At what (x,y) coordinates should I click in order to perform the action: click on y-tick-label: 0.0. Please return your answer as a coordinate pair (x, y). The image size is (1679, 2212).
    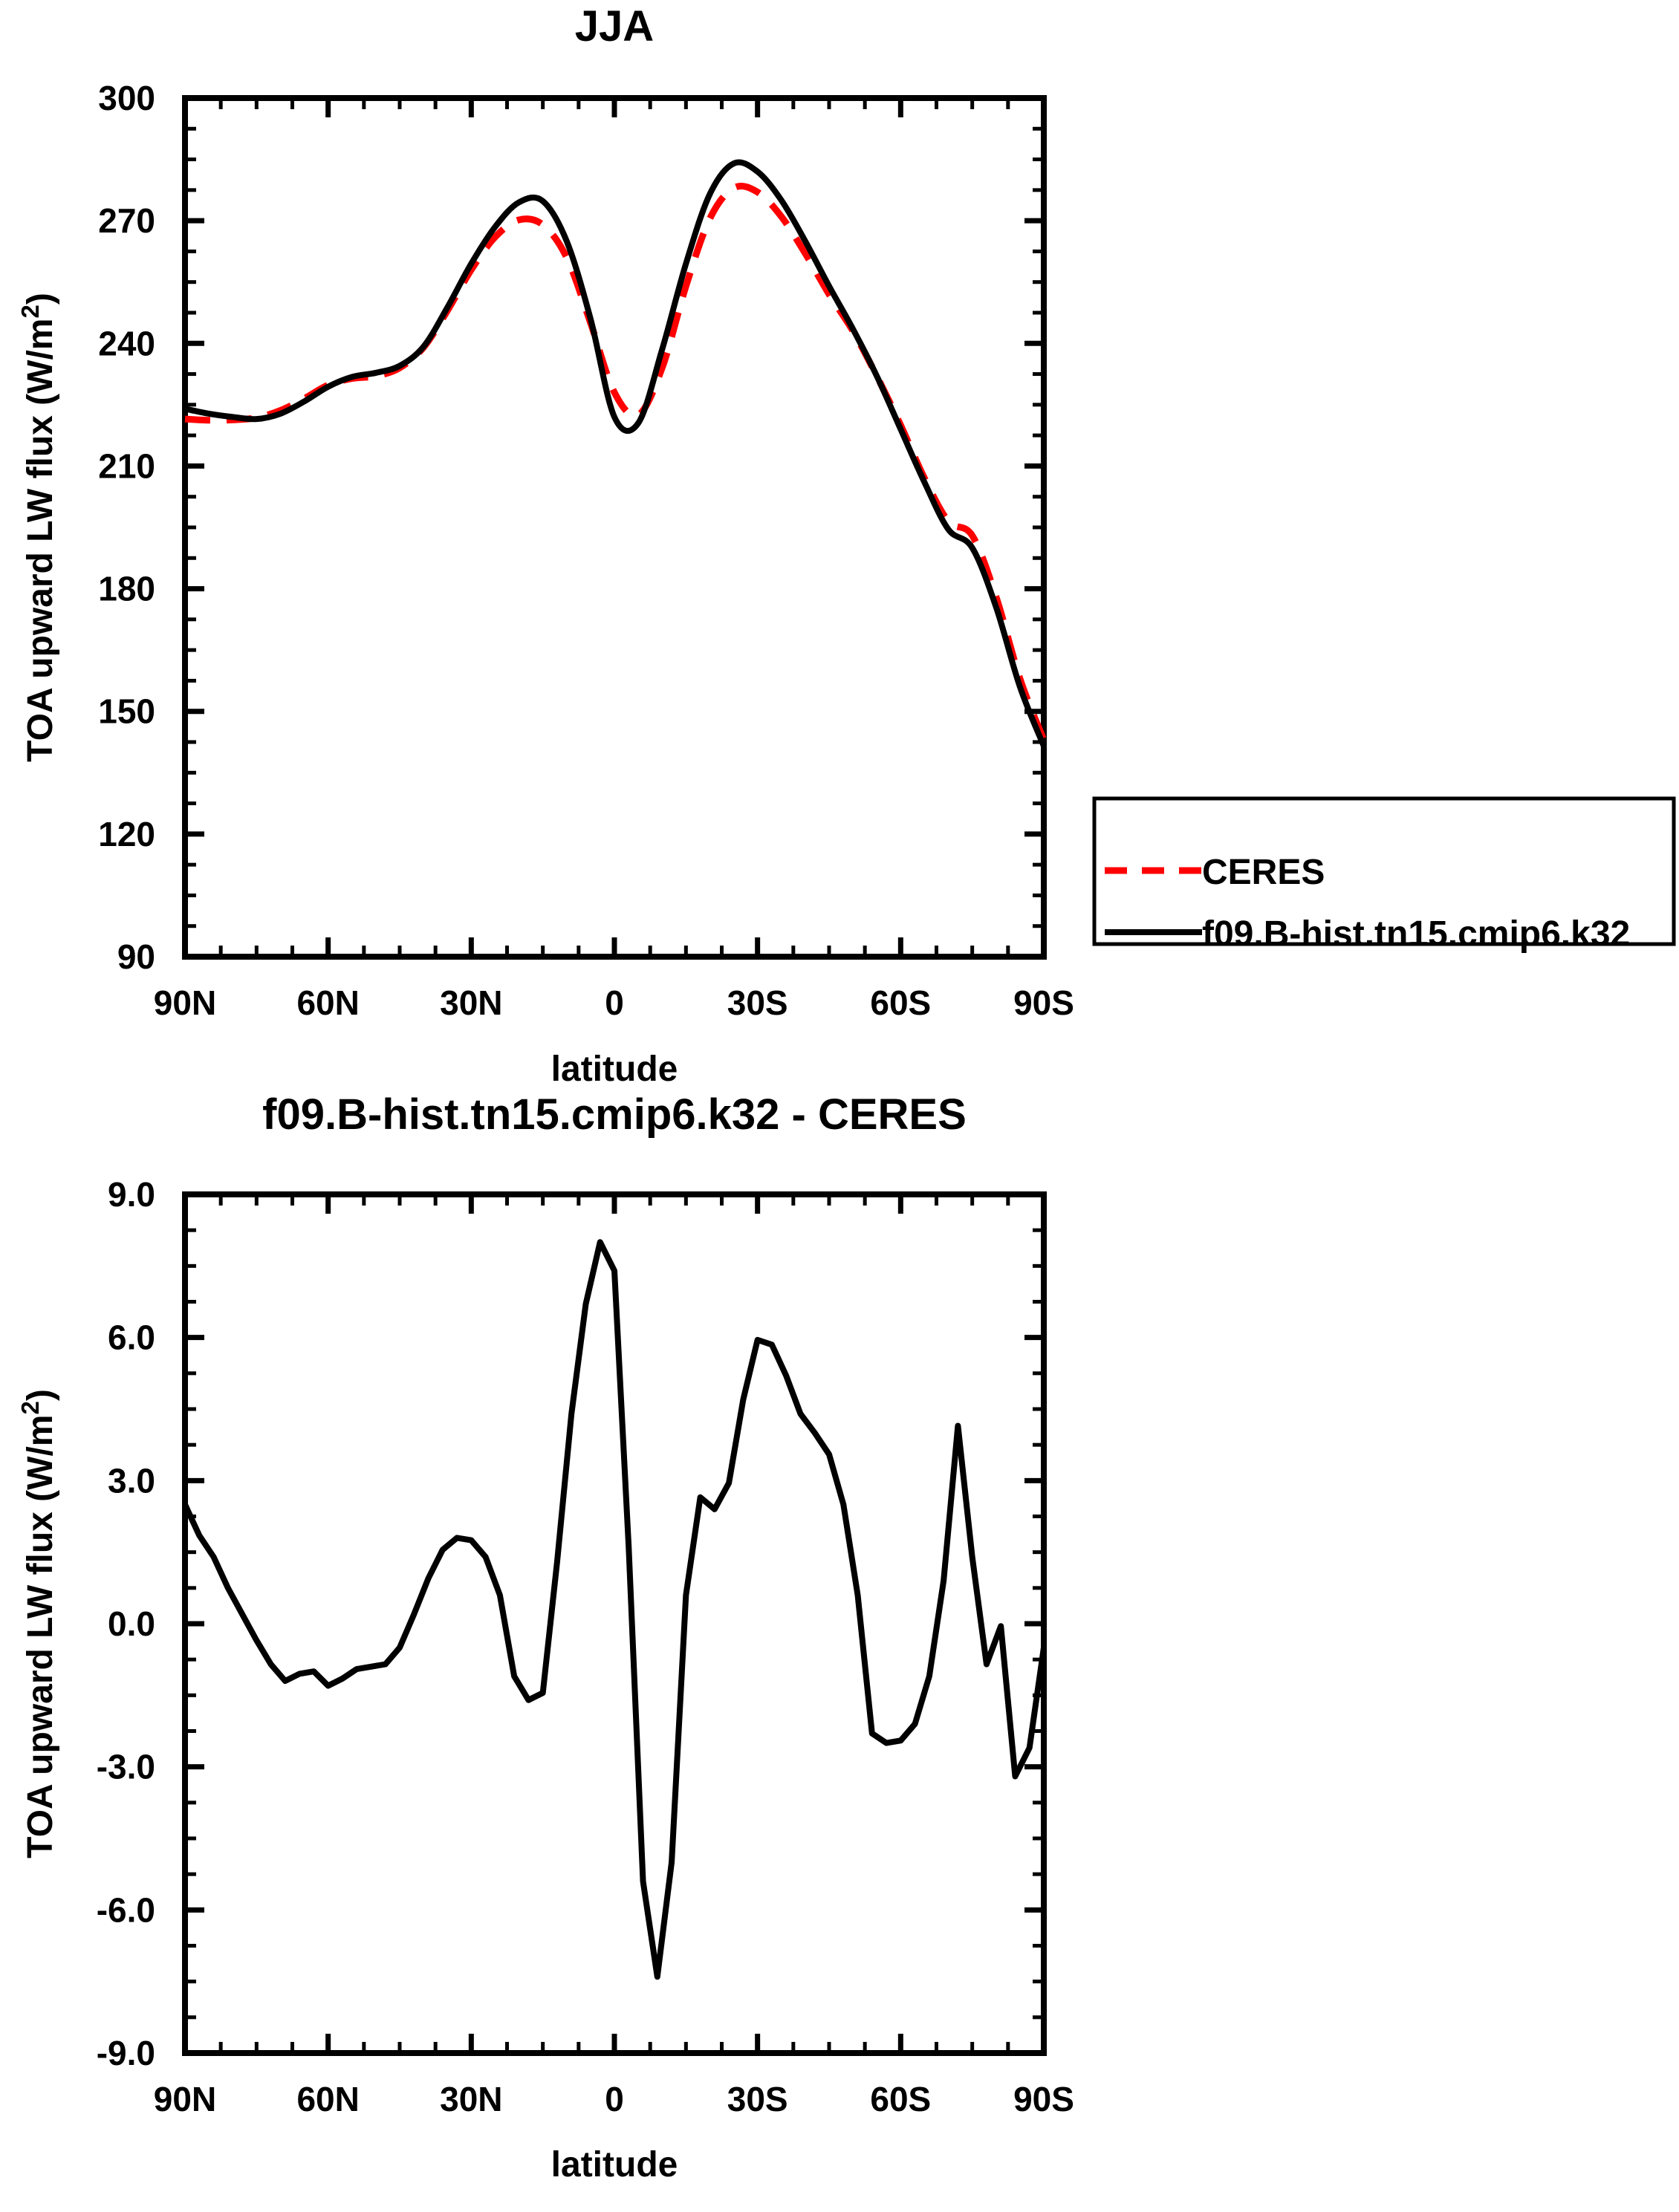
    Looking at the image, I should click on (131, 1623).